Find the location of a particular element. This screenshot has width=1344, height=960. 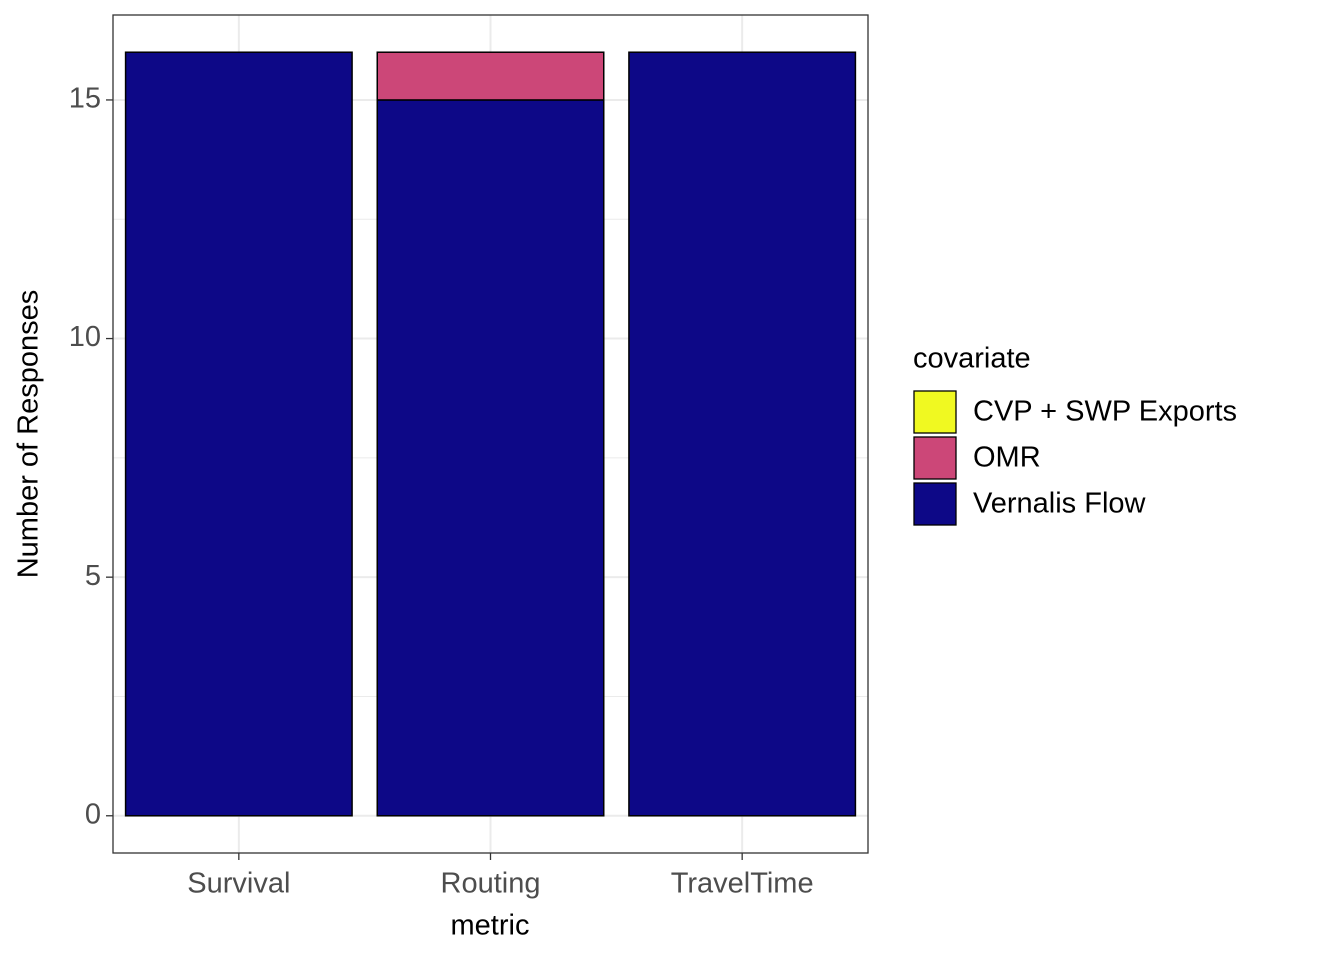

x-tick-label: Routing is located at coordinates (491, 884).